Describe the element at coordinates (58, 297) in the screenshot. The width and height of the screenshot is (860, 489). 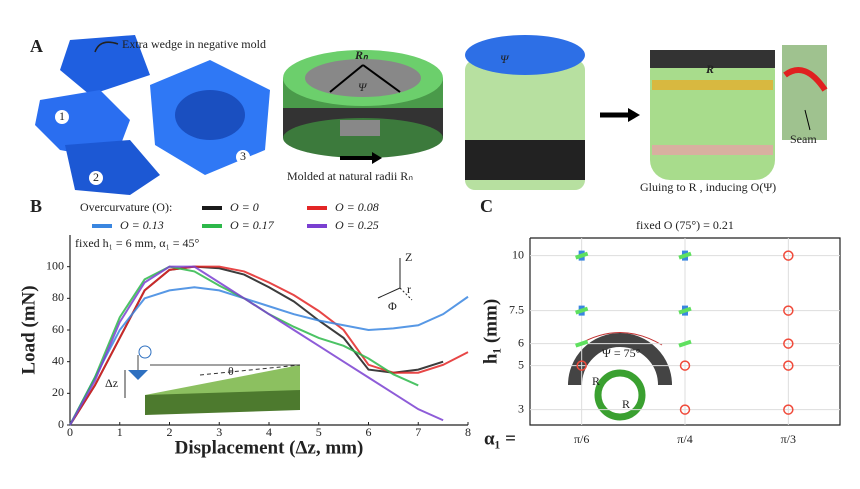
I see `y-tick-label: 80` at that location.